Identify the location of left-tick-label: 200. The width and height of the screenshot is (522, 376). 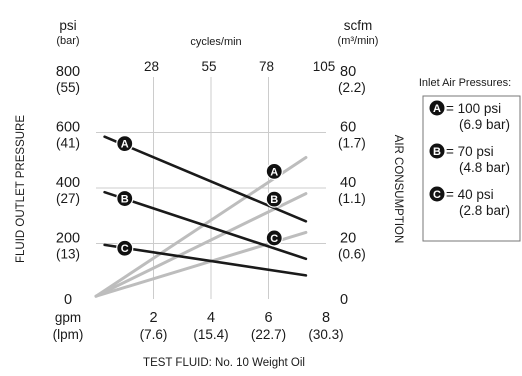
(68, 239).